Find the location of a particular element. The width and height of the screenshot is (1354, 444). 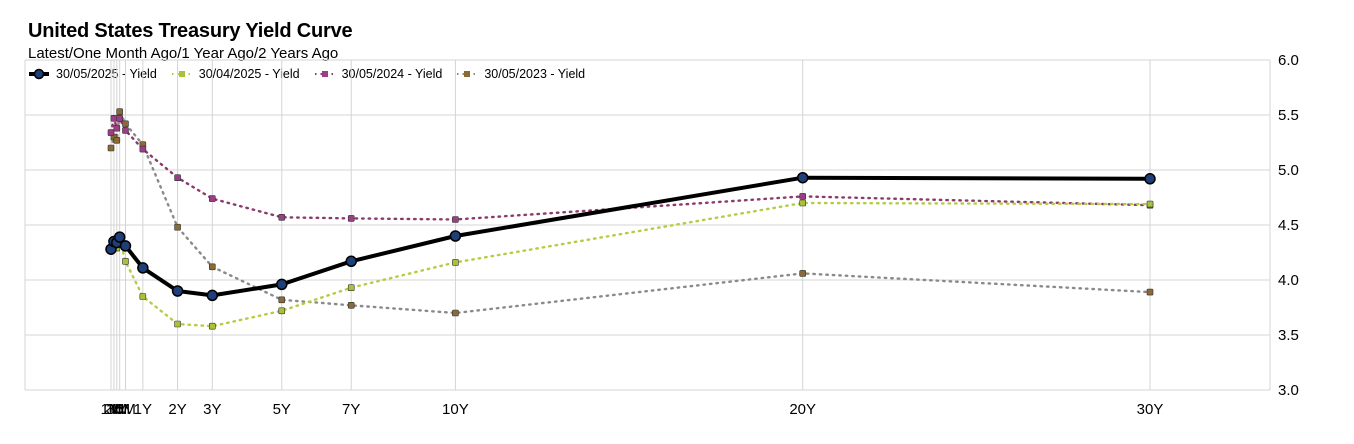

y-tick-label: 5.0 is located at coordinates (1288, 170).